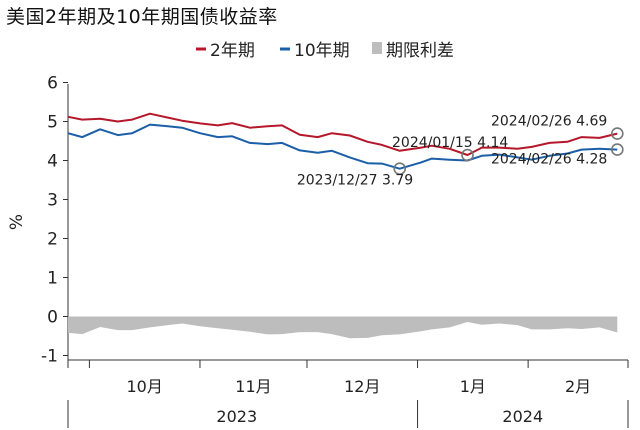 This screenshot has width=640, height=430. Describe the element at coordinates (52, 240) in the screenshot. I see `y-tick-label: 2` at that location.